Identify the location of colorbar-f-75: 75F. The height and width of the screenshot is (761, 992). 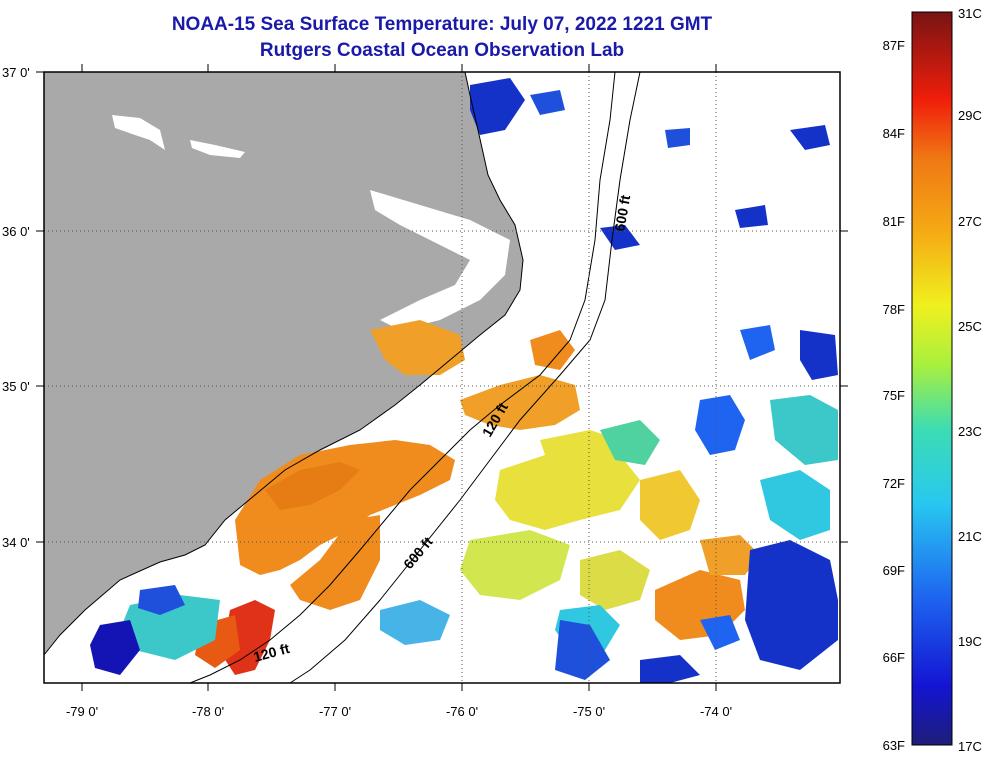
(894, 395).